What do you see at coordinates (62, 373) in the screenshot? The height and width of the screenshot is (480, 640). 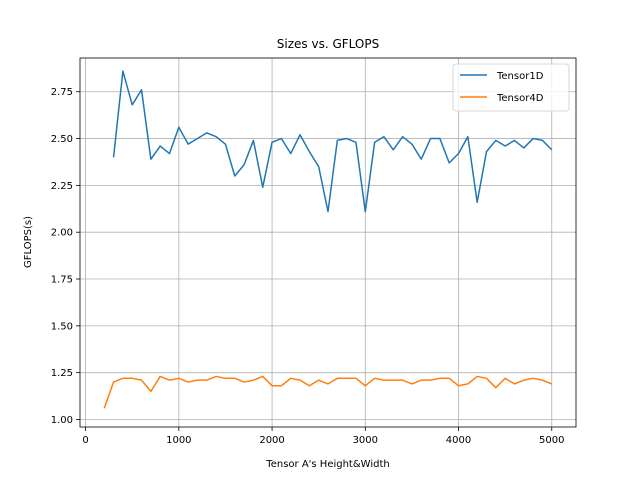 I see `y-tick-label: 1.25` at bounding box center [62, 373].